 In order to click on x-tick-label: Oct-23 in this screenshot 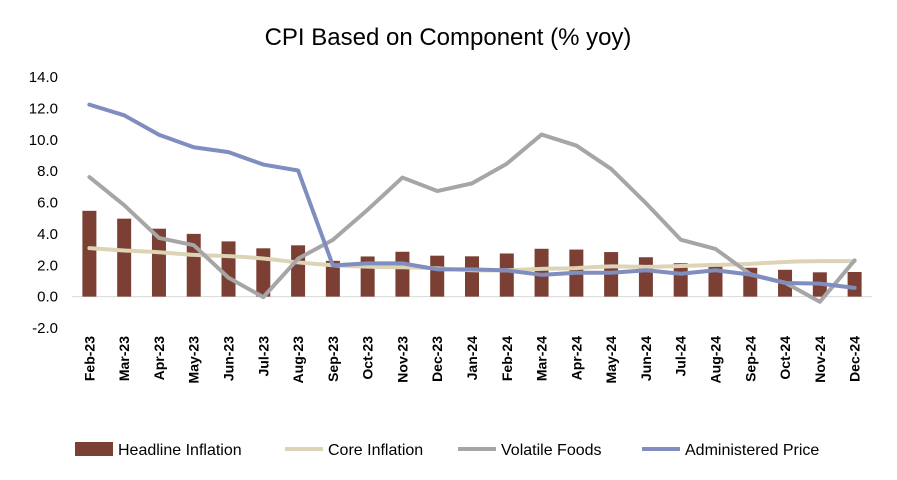, I will do `click(368, 358)`.